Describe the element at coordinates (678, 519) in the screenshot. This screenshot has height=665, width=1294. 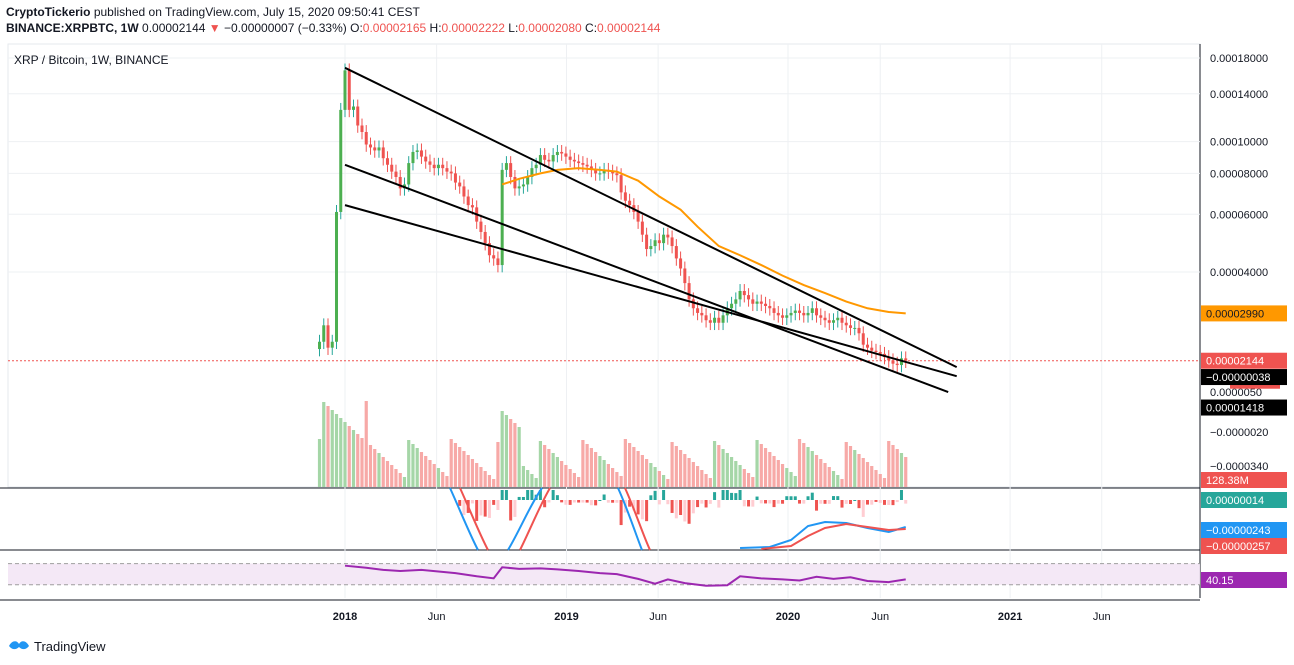
I see `macd-pane` at that location.